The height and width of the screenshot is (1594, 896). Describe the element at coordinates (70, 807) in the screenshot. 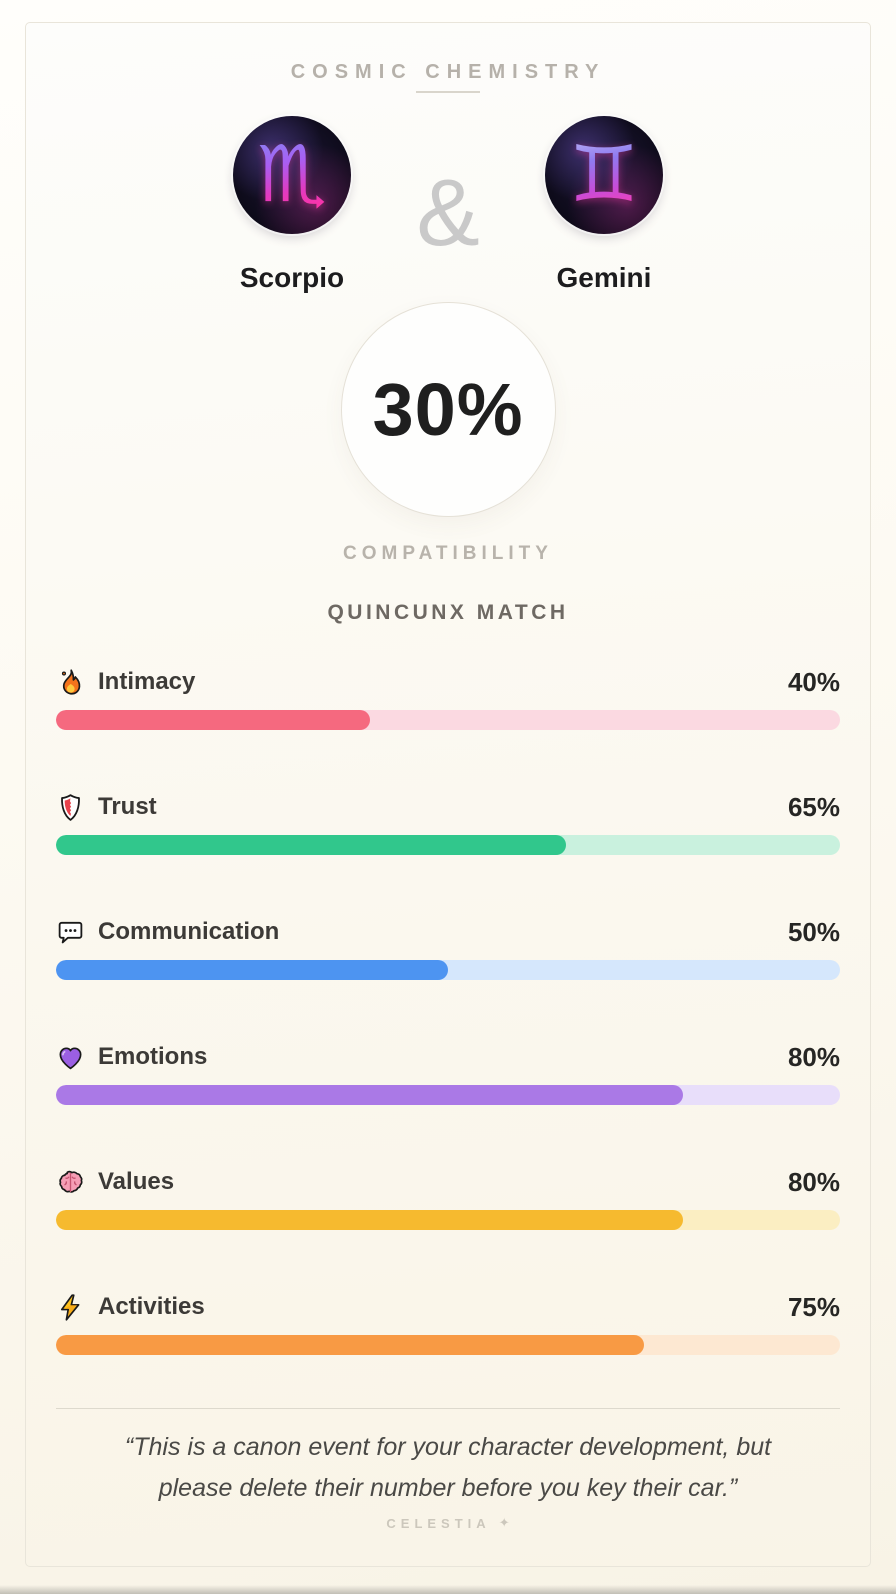

I see `shield-icon` at that location.